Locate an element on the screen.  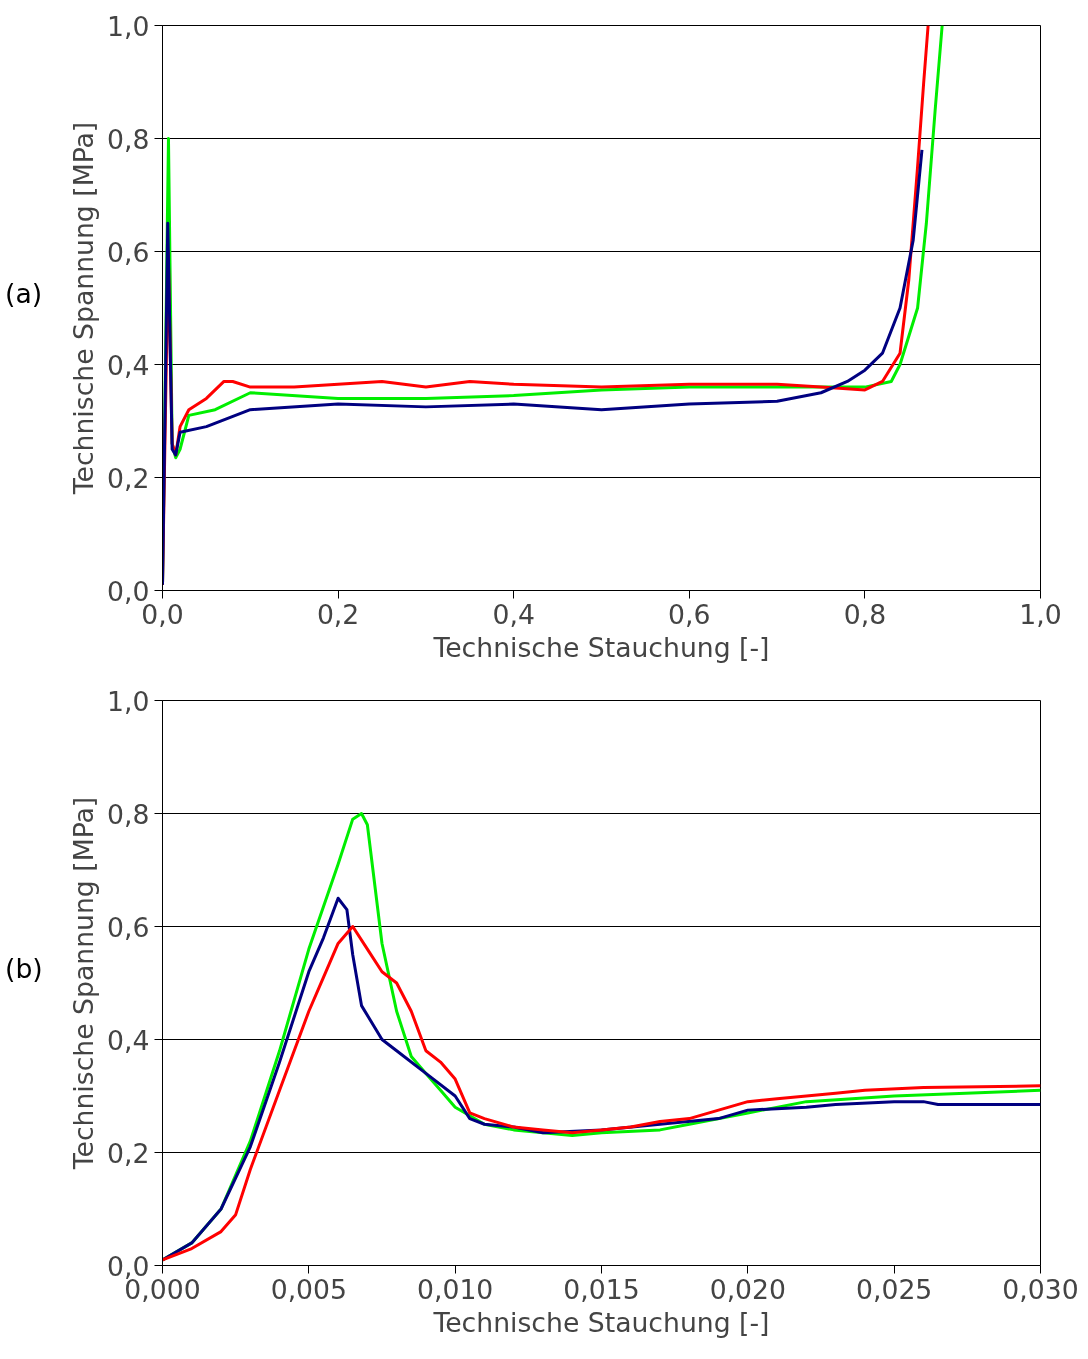
x-tick-label: 0,2 is located at coordinates (338, 614).